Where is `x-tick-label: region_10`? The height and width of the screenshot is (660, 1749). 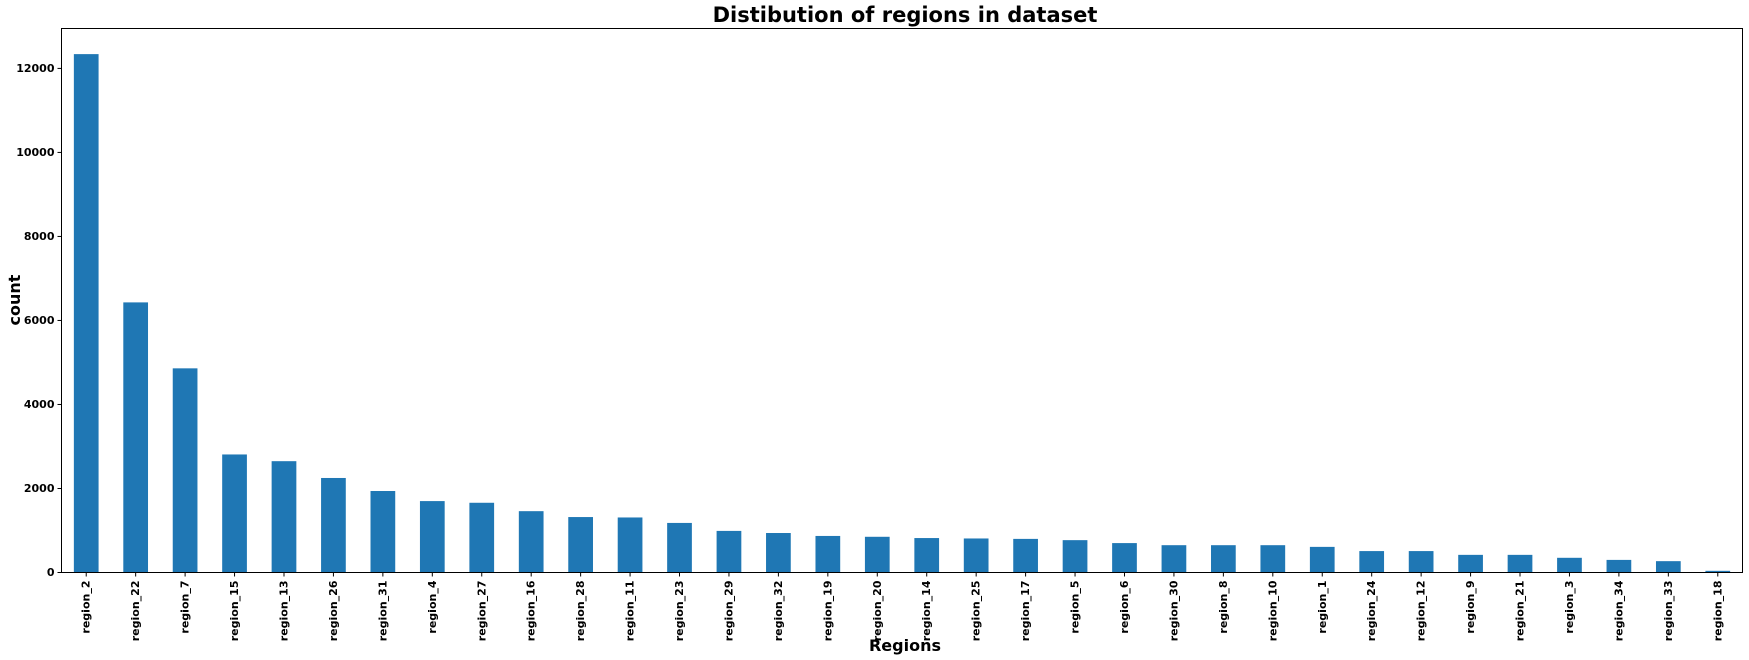
x-tick-label: region_10 is located at coordinates (1272, 610).